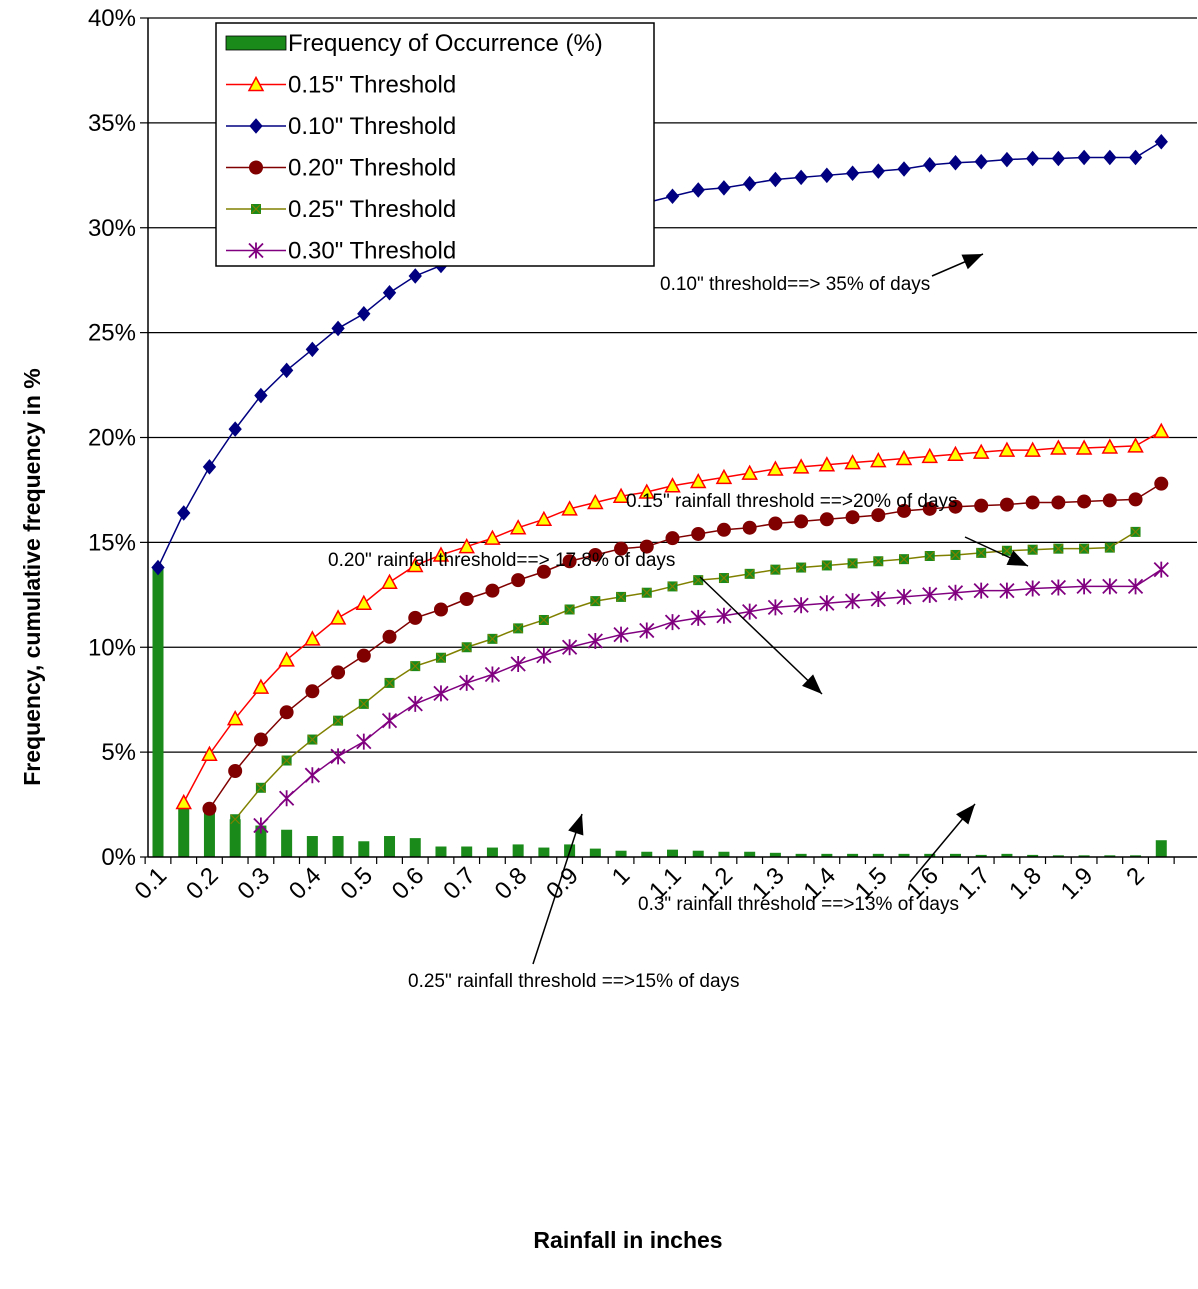 This screenshot has width=1198, height=1289. I want to click on x-tick-label: 1.7, so click(974, 883).